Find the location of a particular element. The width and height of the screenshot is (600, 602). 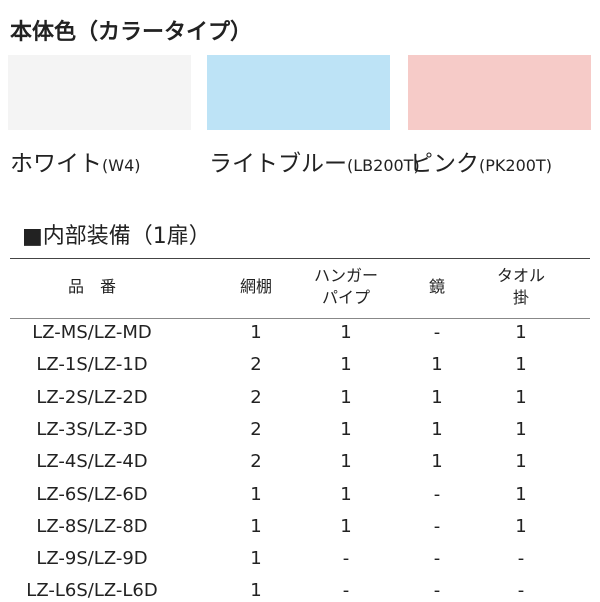

header-cell: ハンガー is located at coordinates (346, 275).